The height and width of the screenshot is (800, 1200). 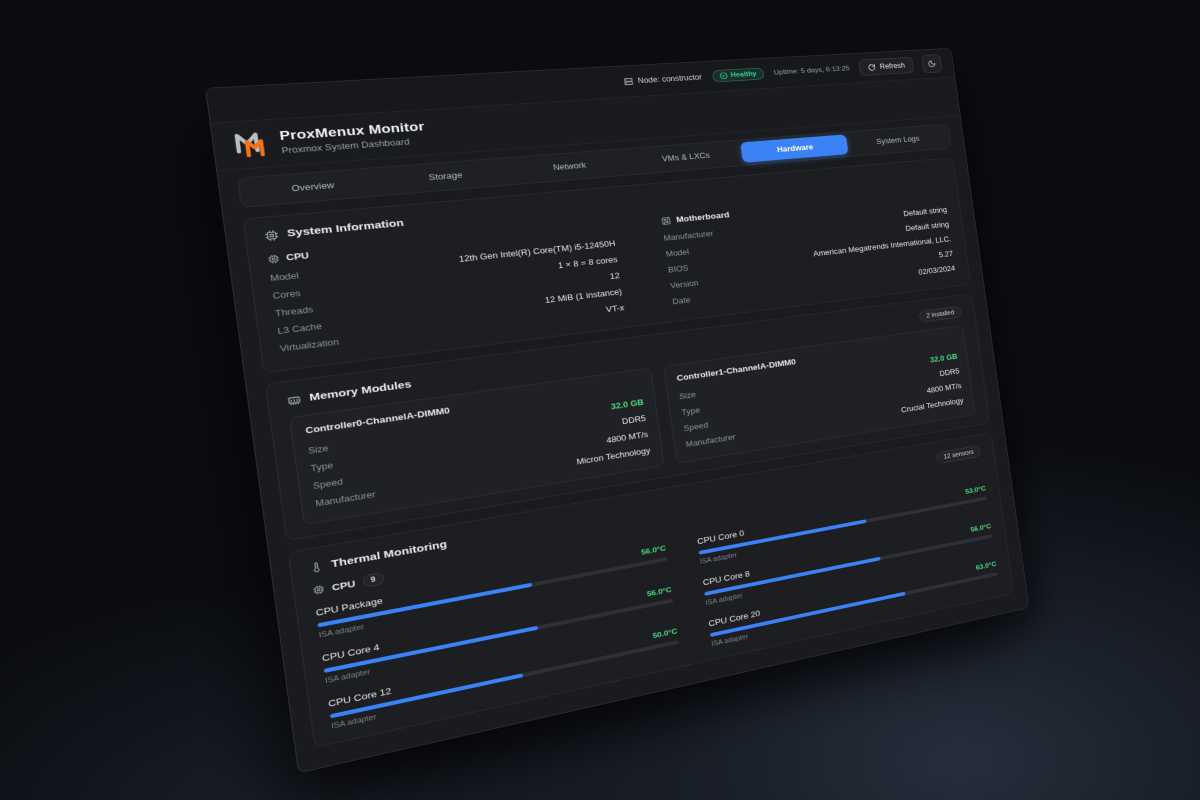 I want to click on refresh-button: Refresh, so click(x=886, y=66).